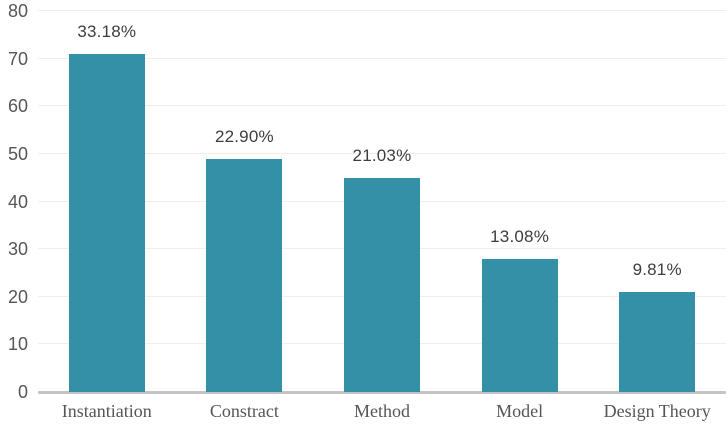  What do you see at coordinates (17, 11) in the screenshot?
I see `ytick-label-80: 80` at bounding box center [17, 11].